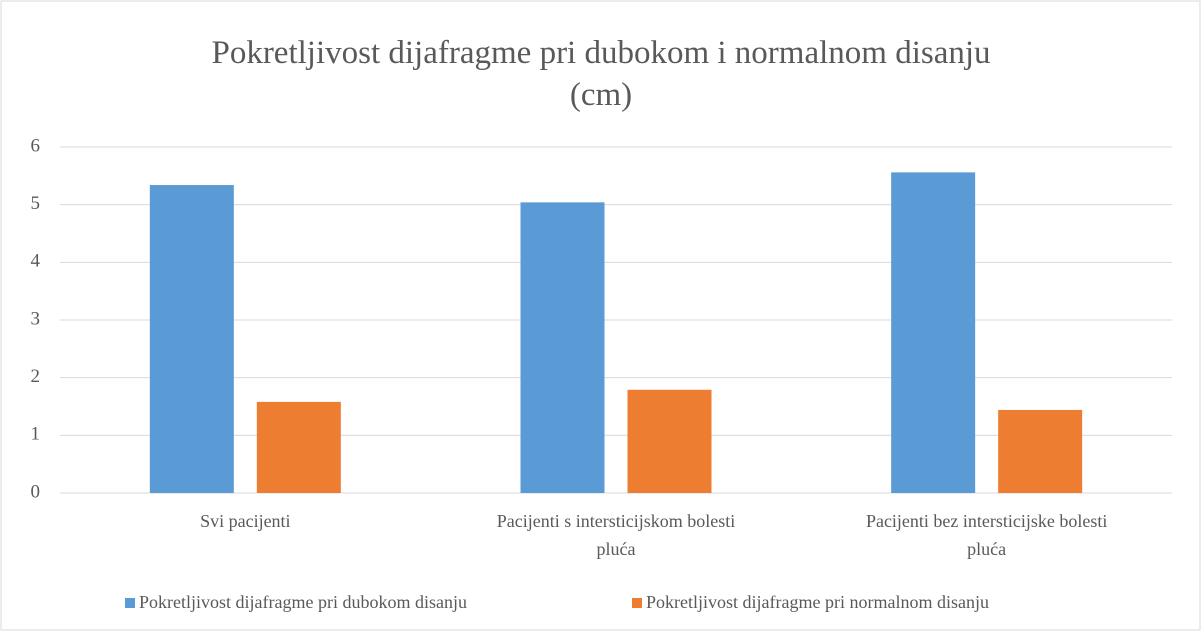 The width and height of the screenshot is (1202, 632). What do you see at coordinates (245, 521) in the screenshot?
I see `x-tick-label: Svi pacijenti` at bounding box center [245, 521].